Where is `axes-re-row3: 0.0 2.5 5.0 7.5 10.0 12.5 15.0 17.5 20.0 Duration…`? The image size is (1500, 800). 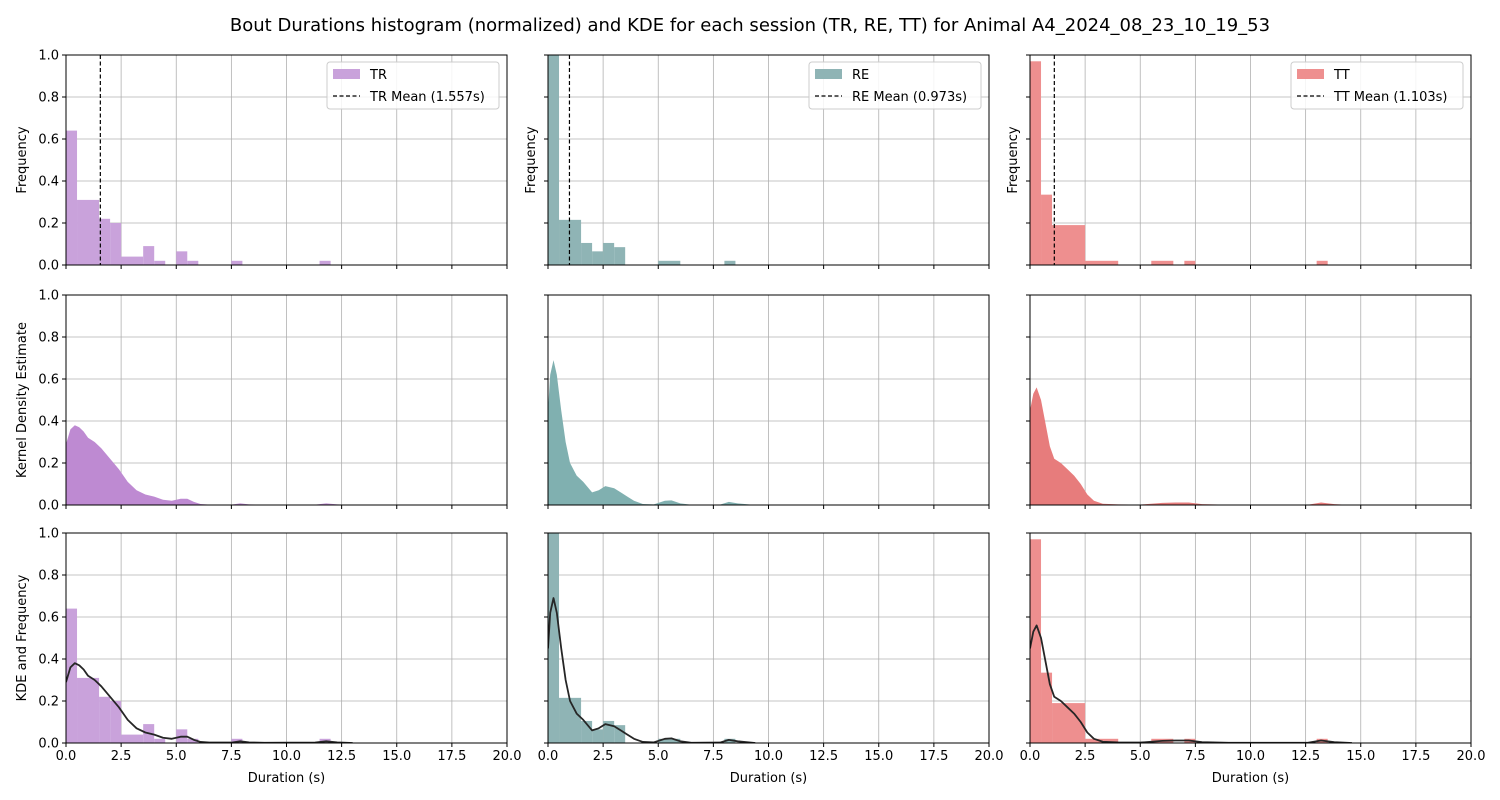
axes-re-row3: 0.0 2.5 5.0 7.5 10.0 12.5 15.0 17.5 20.0 Duration… is located at coordinates (771, 659).